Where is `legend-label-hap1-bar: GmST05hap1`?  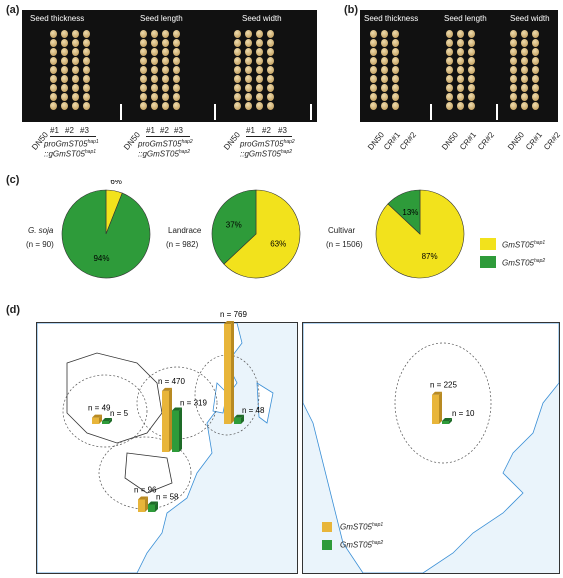 legend-label-hap1-bar: GmST05hap1 is located at coordinates (362, 527).